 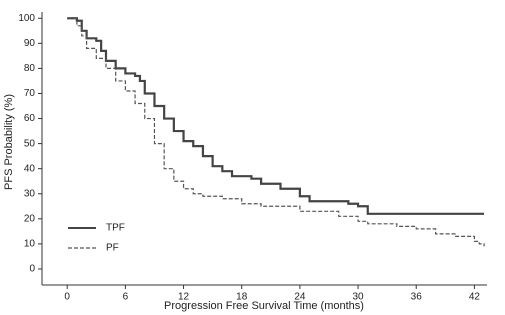 I want to click on x-axis-title: Progression Free Survival Time (months), so click(x=264, y=306).